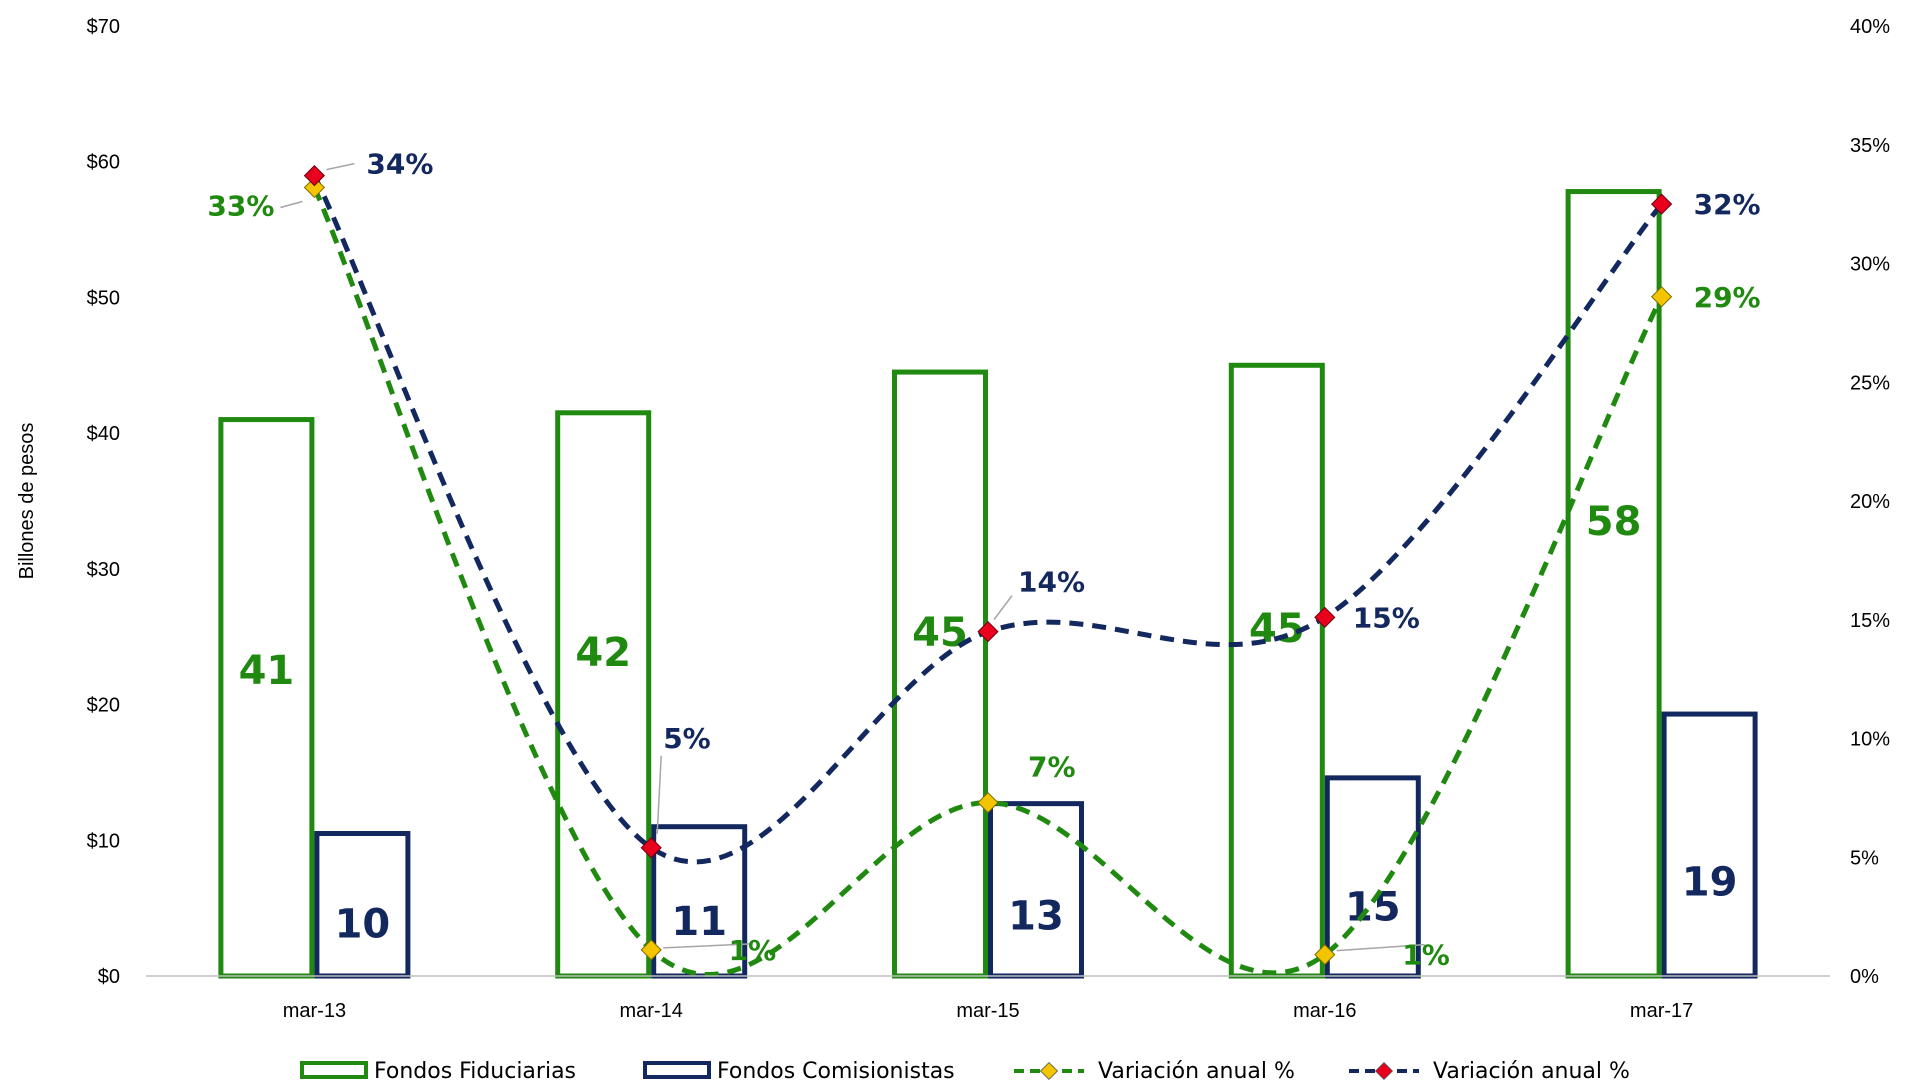 Image resolution: width=1907 pixels, height=1081 pixels. Describe the element at coordinates (603, 653) in the screenshot. I see `bar-value-label: 42` at that location.